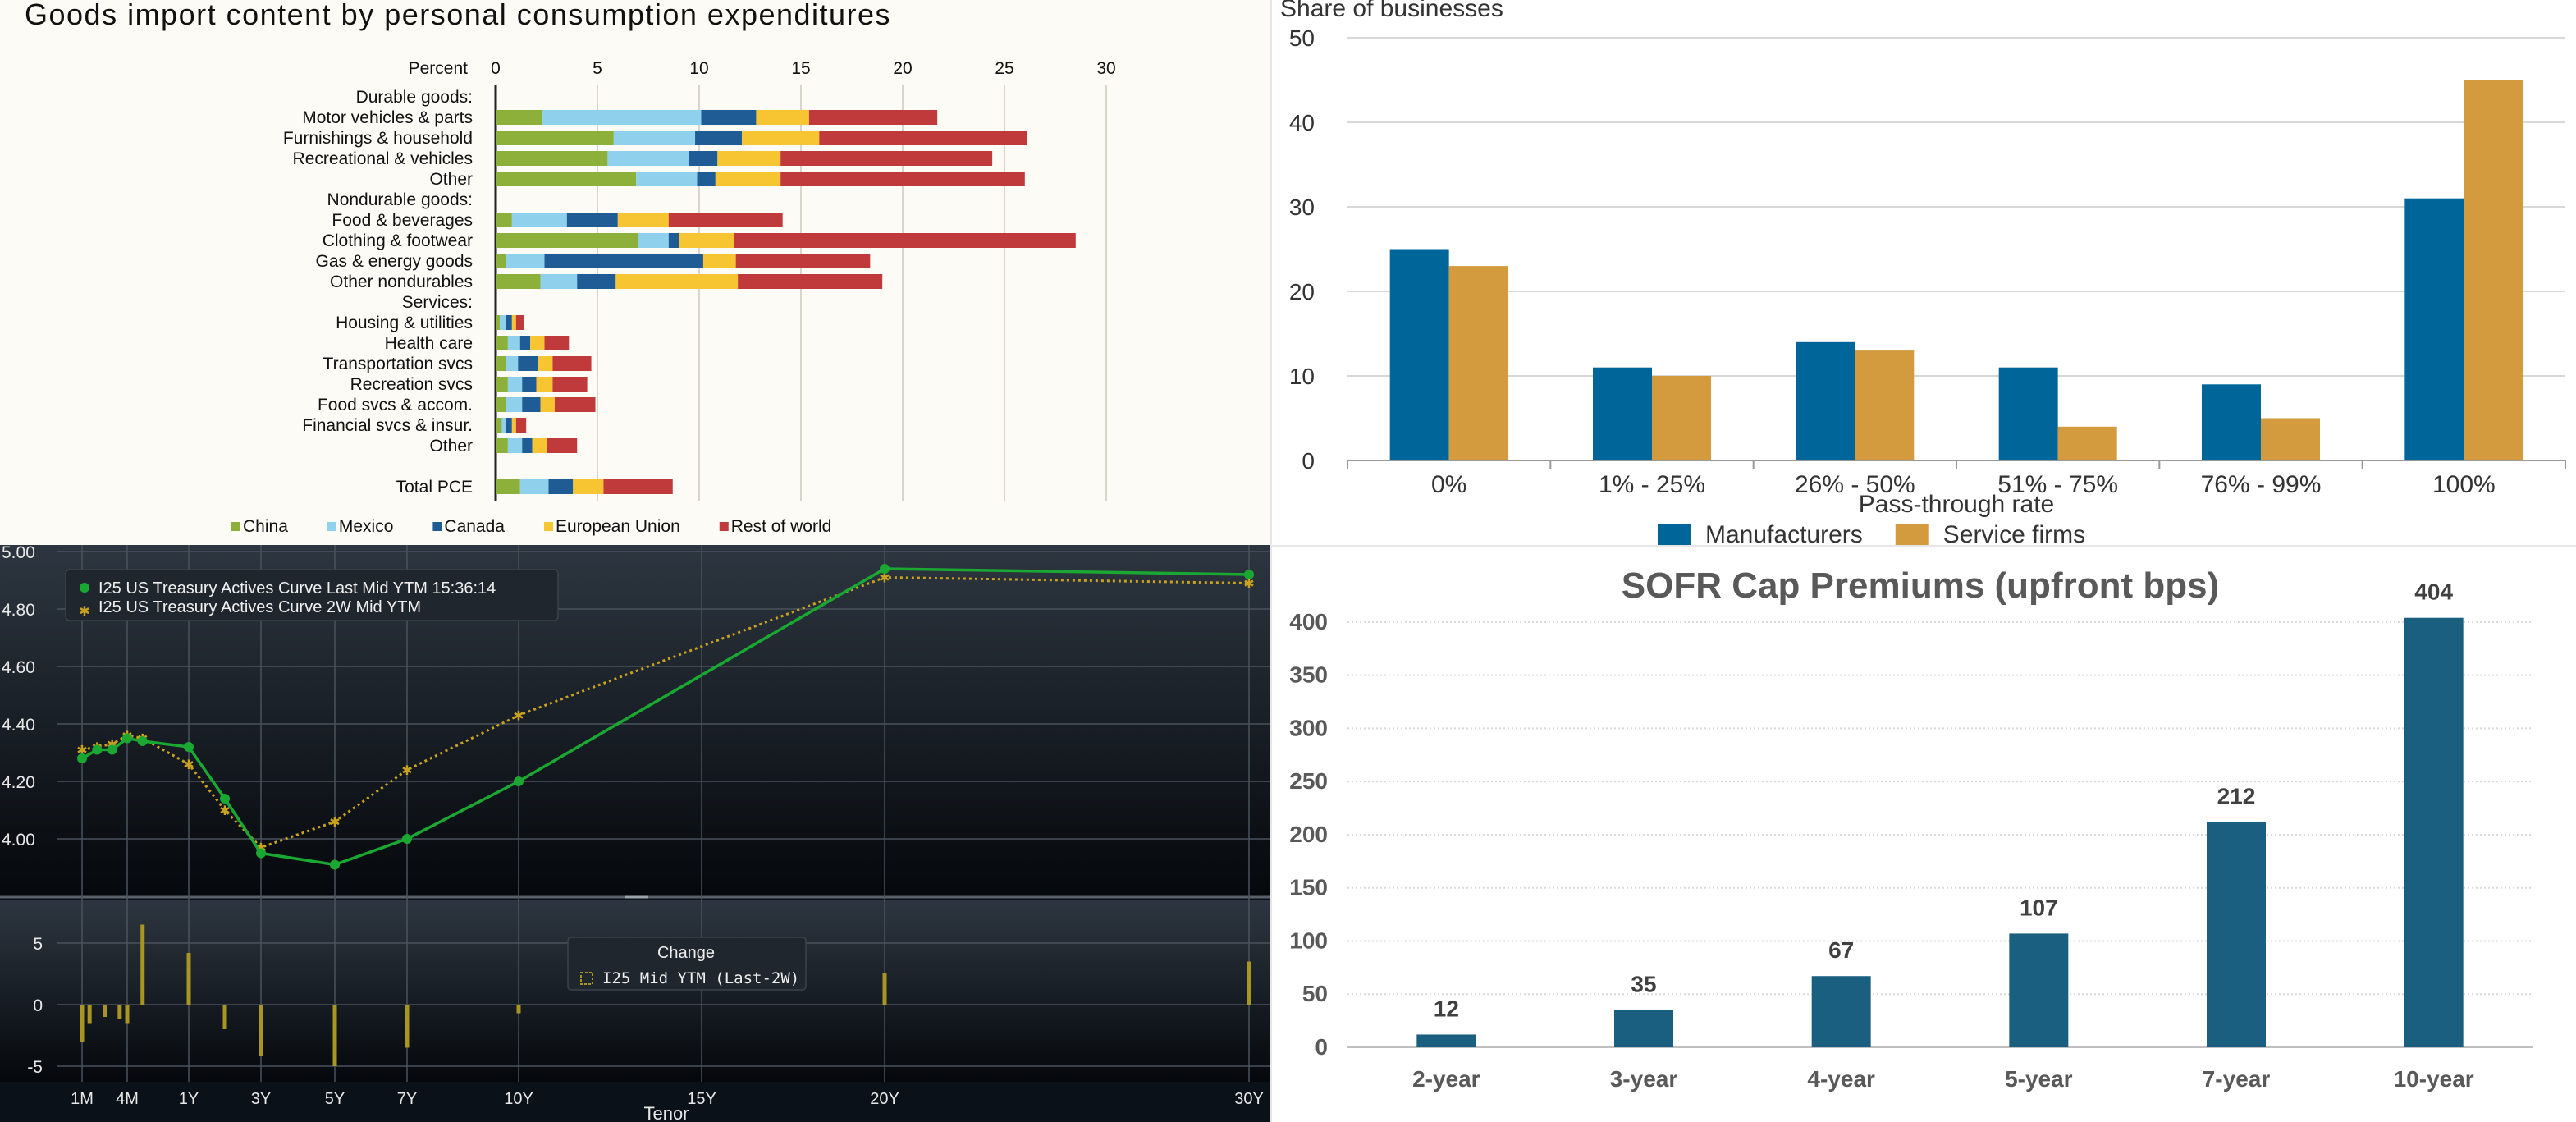 The height and width of the screenshot is (1122, 2576). Describe the element at coordinates (884, 579) in the screenshot. I see `data-point: ✱` at that location.